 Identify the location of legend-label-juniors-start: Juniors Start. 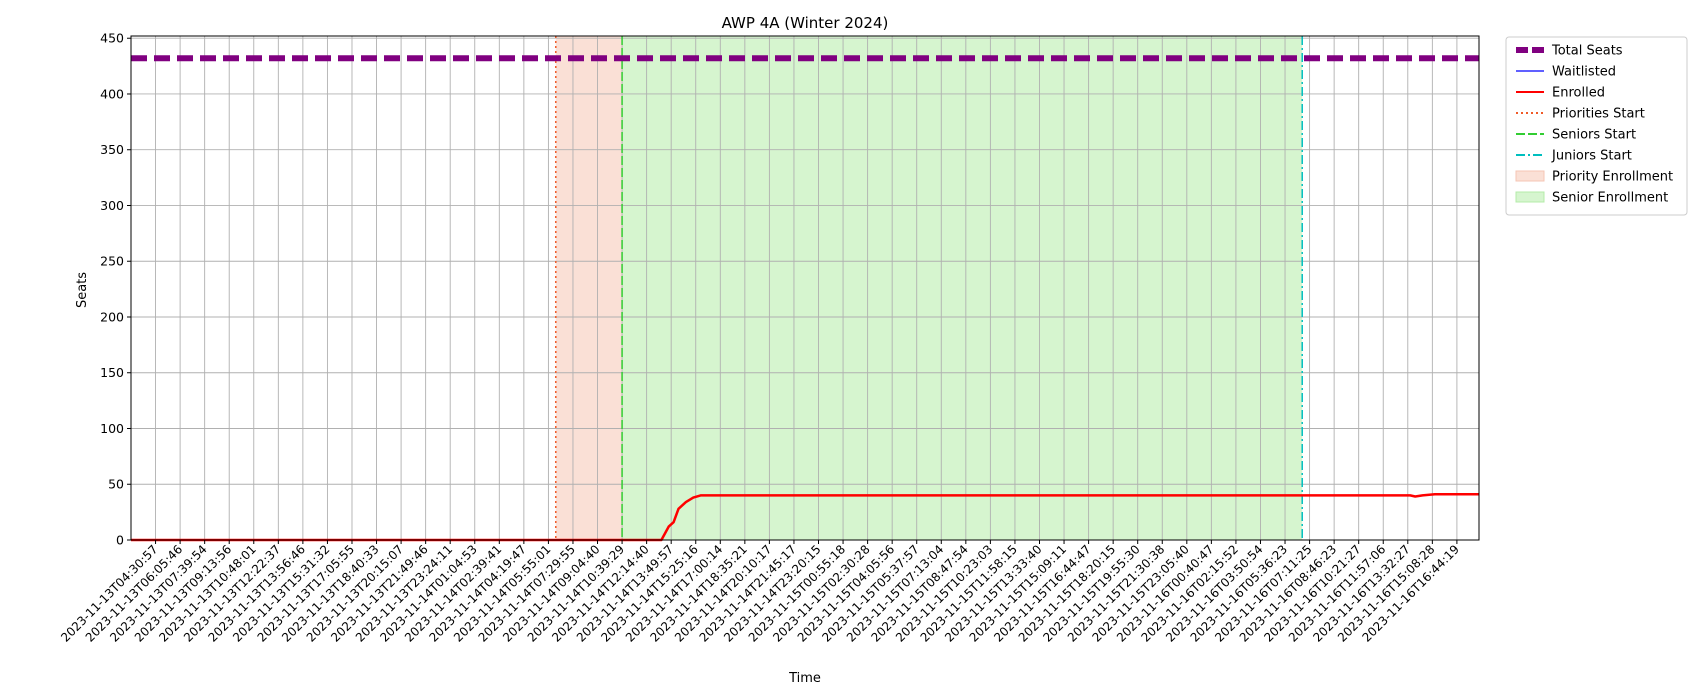
(1591, 156).